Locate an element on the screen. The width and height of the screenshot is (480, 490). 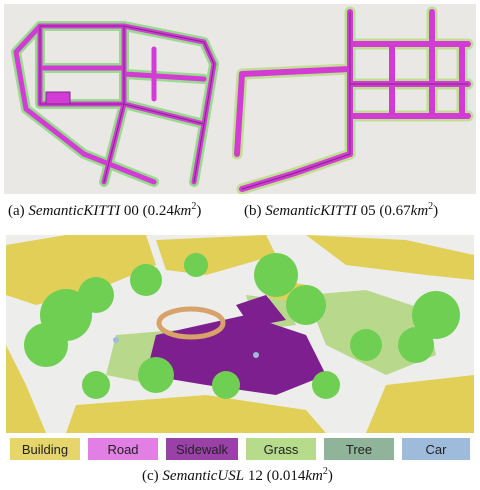
legend-building: Building is located at coordinates (45, 449).